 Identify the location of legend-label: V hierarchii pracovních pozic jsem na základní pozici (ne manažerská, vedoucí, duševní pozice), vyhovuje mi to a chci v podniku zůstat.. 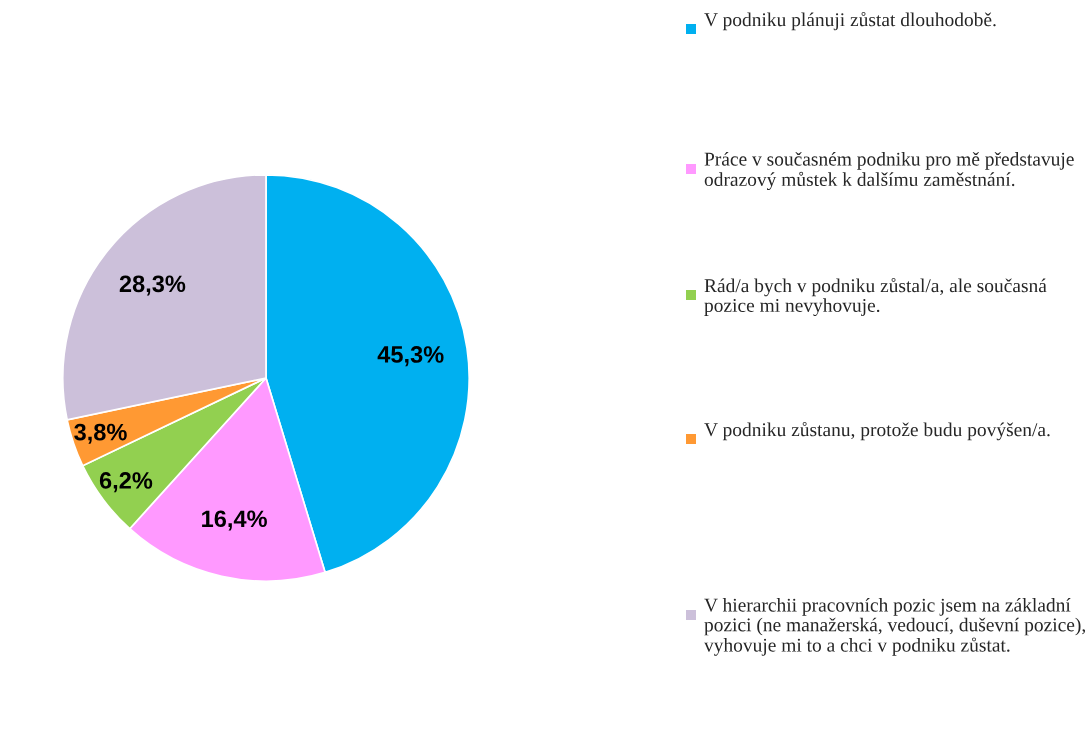
(895, 627).